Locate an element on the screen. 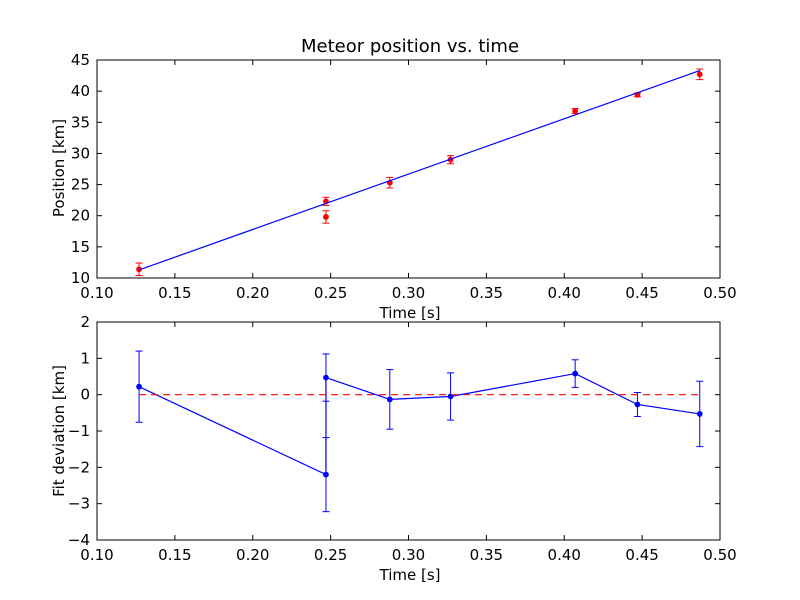 This screenshot has width=800, height=600. chart-title: Meteor position vs. time is located at coordinates (410, 46).